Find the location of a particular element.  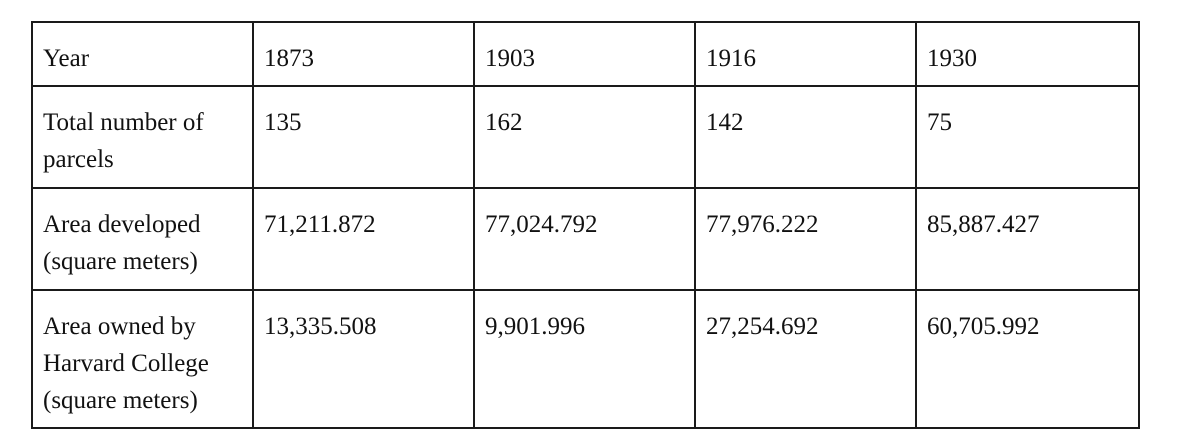

table-cell: 135 is located at coordinates (363, 137).